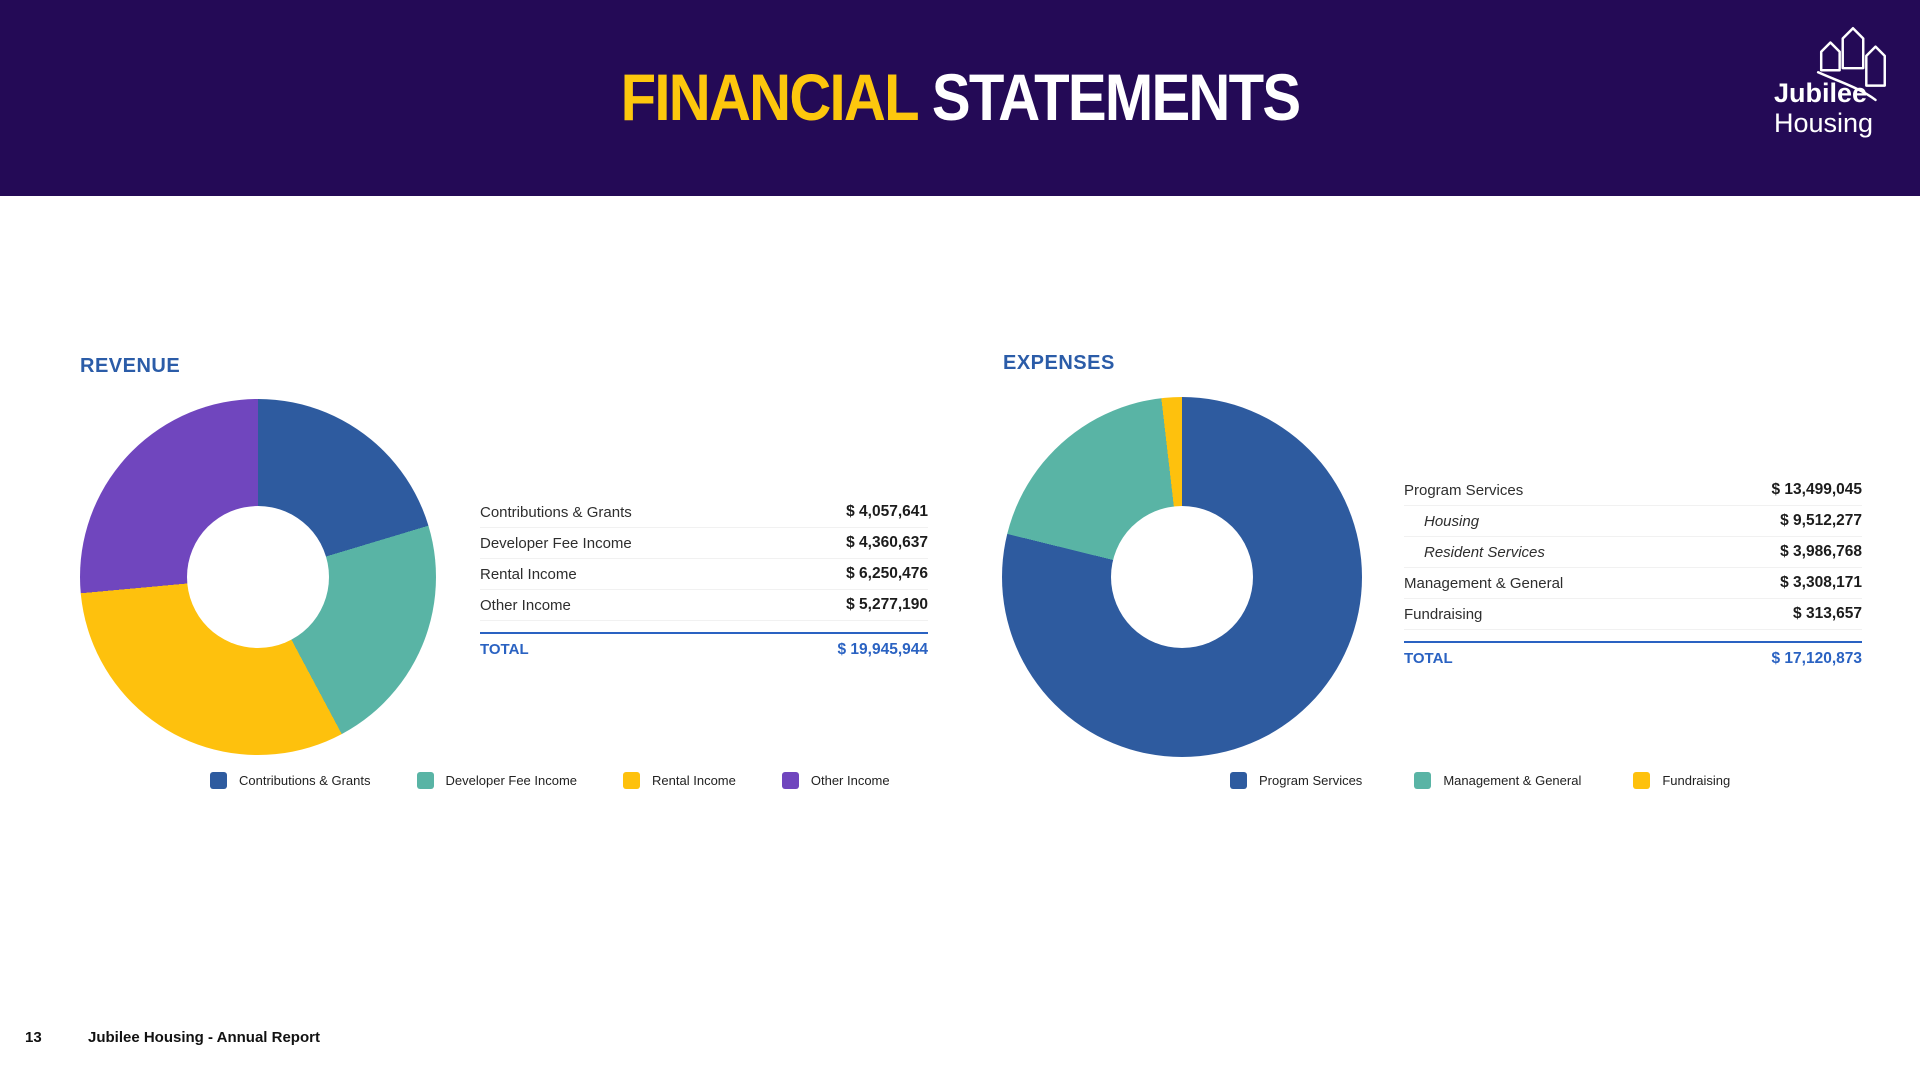  I want to click on total-value: $ 17,120,873, so click(1816, 658).